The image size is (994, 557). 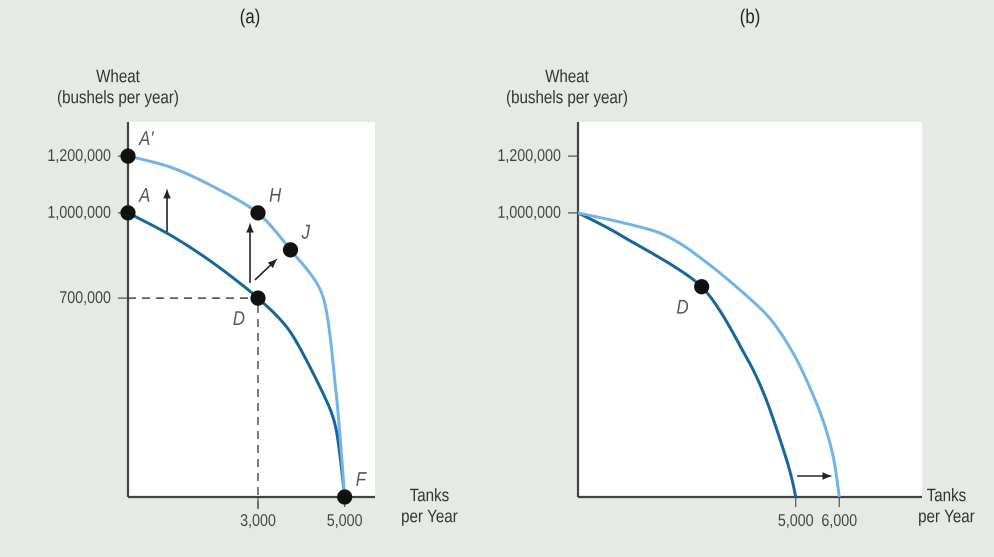 I want to click on annotation: J, so click(x=306, y=231).